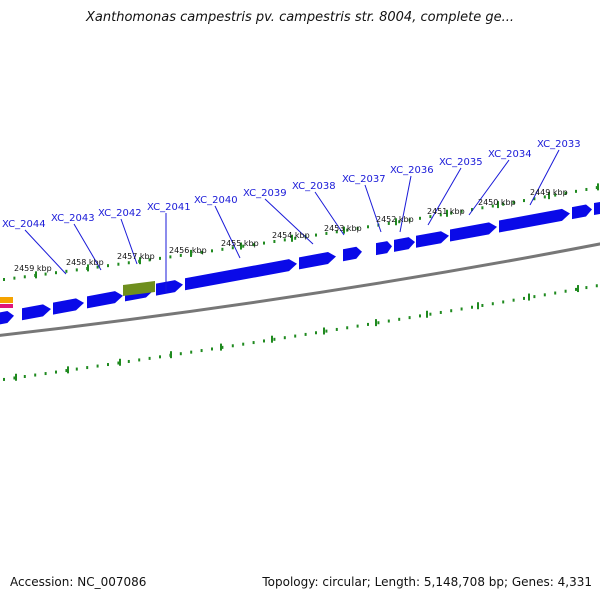 The width and height of the screenshot is (600, 600). Describe the element at coordinates (559, 144) in the screenshot. I see `gene-label-xc-2033: XC_2033` at that location.